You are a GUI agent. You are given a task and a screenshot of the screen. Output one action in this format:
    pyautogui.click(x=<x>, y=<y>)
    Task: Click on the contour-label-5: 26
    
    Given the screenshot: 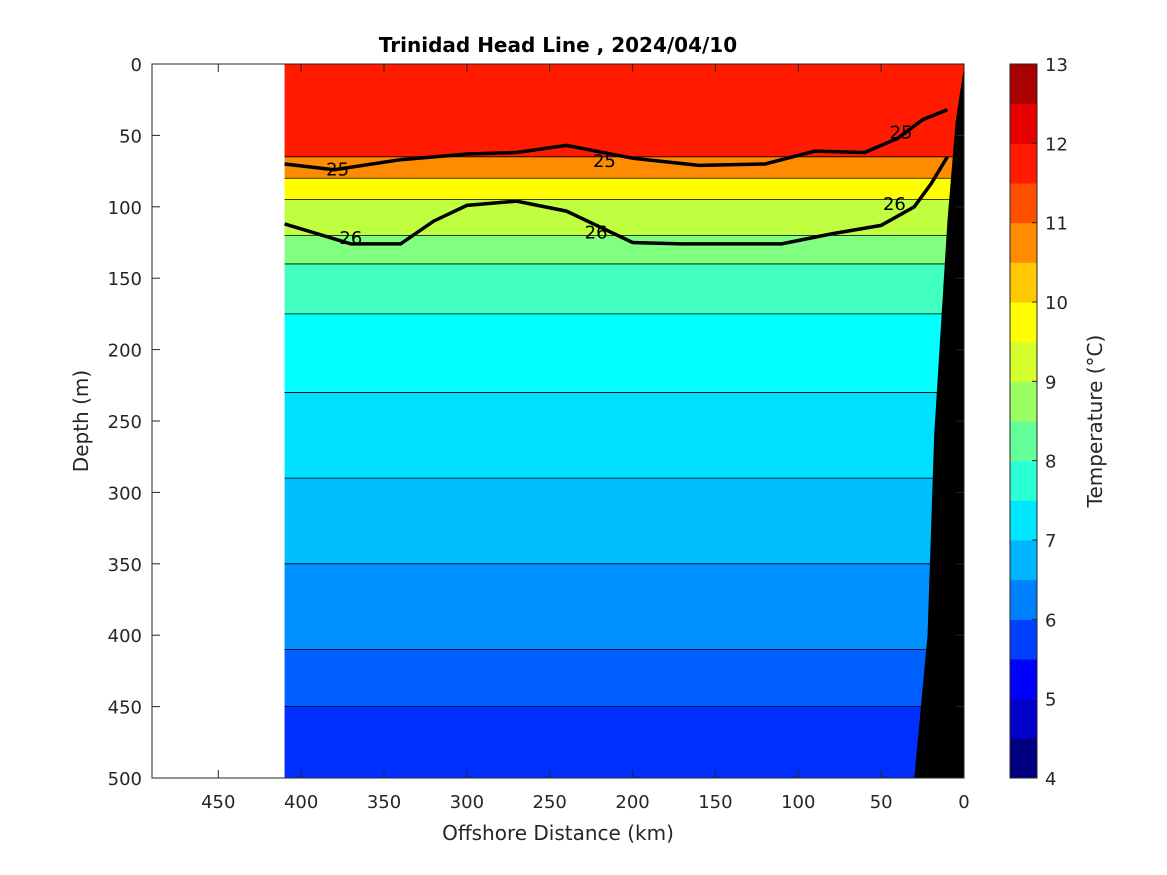 What is the action you would take?
    pyautogui.click(x=894, y=204)
    